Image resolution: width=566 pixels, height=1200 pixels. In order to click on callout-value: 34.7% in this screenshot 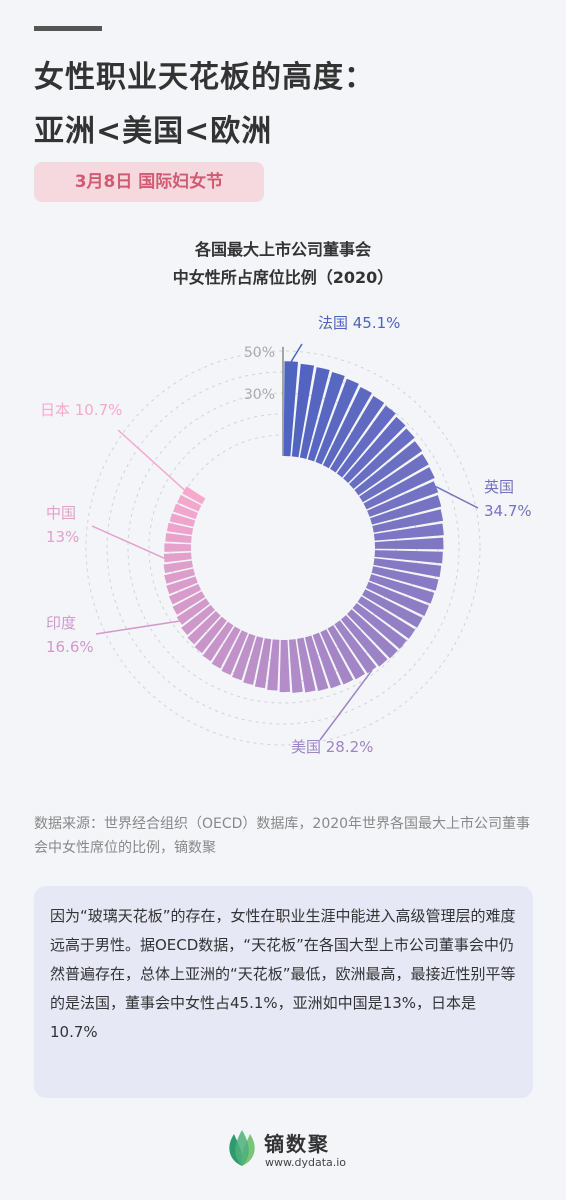, I will do `click(508, 511)`.